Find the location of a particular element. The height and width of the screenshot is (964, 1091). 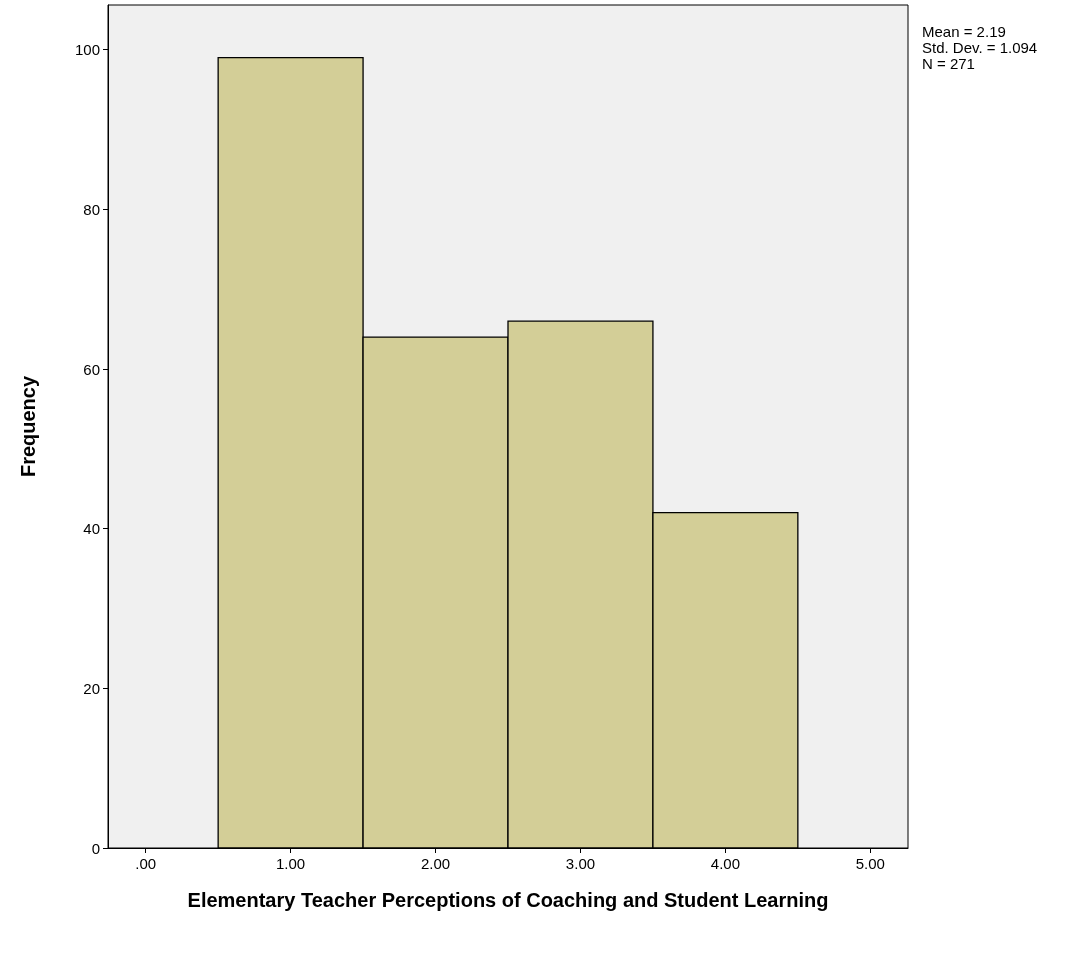

x-tick-label: 3.00 is located at coordinates (580, 863).